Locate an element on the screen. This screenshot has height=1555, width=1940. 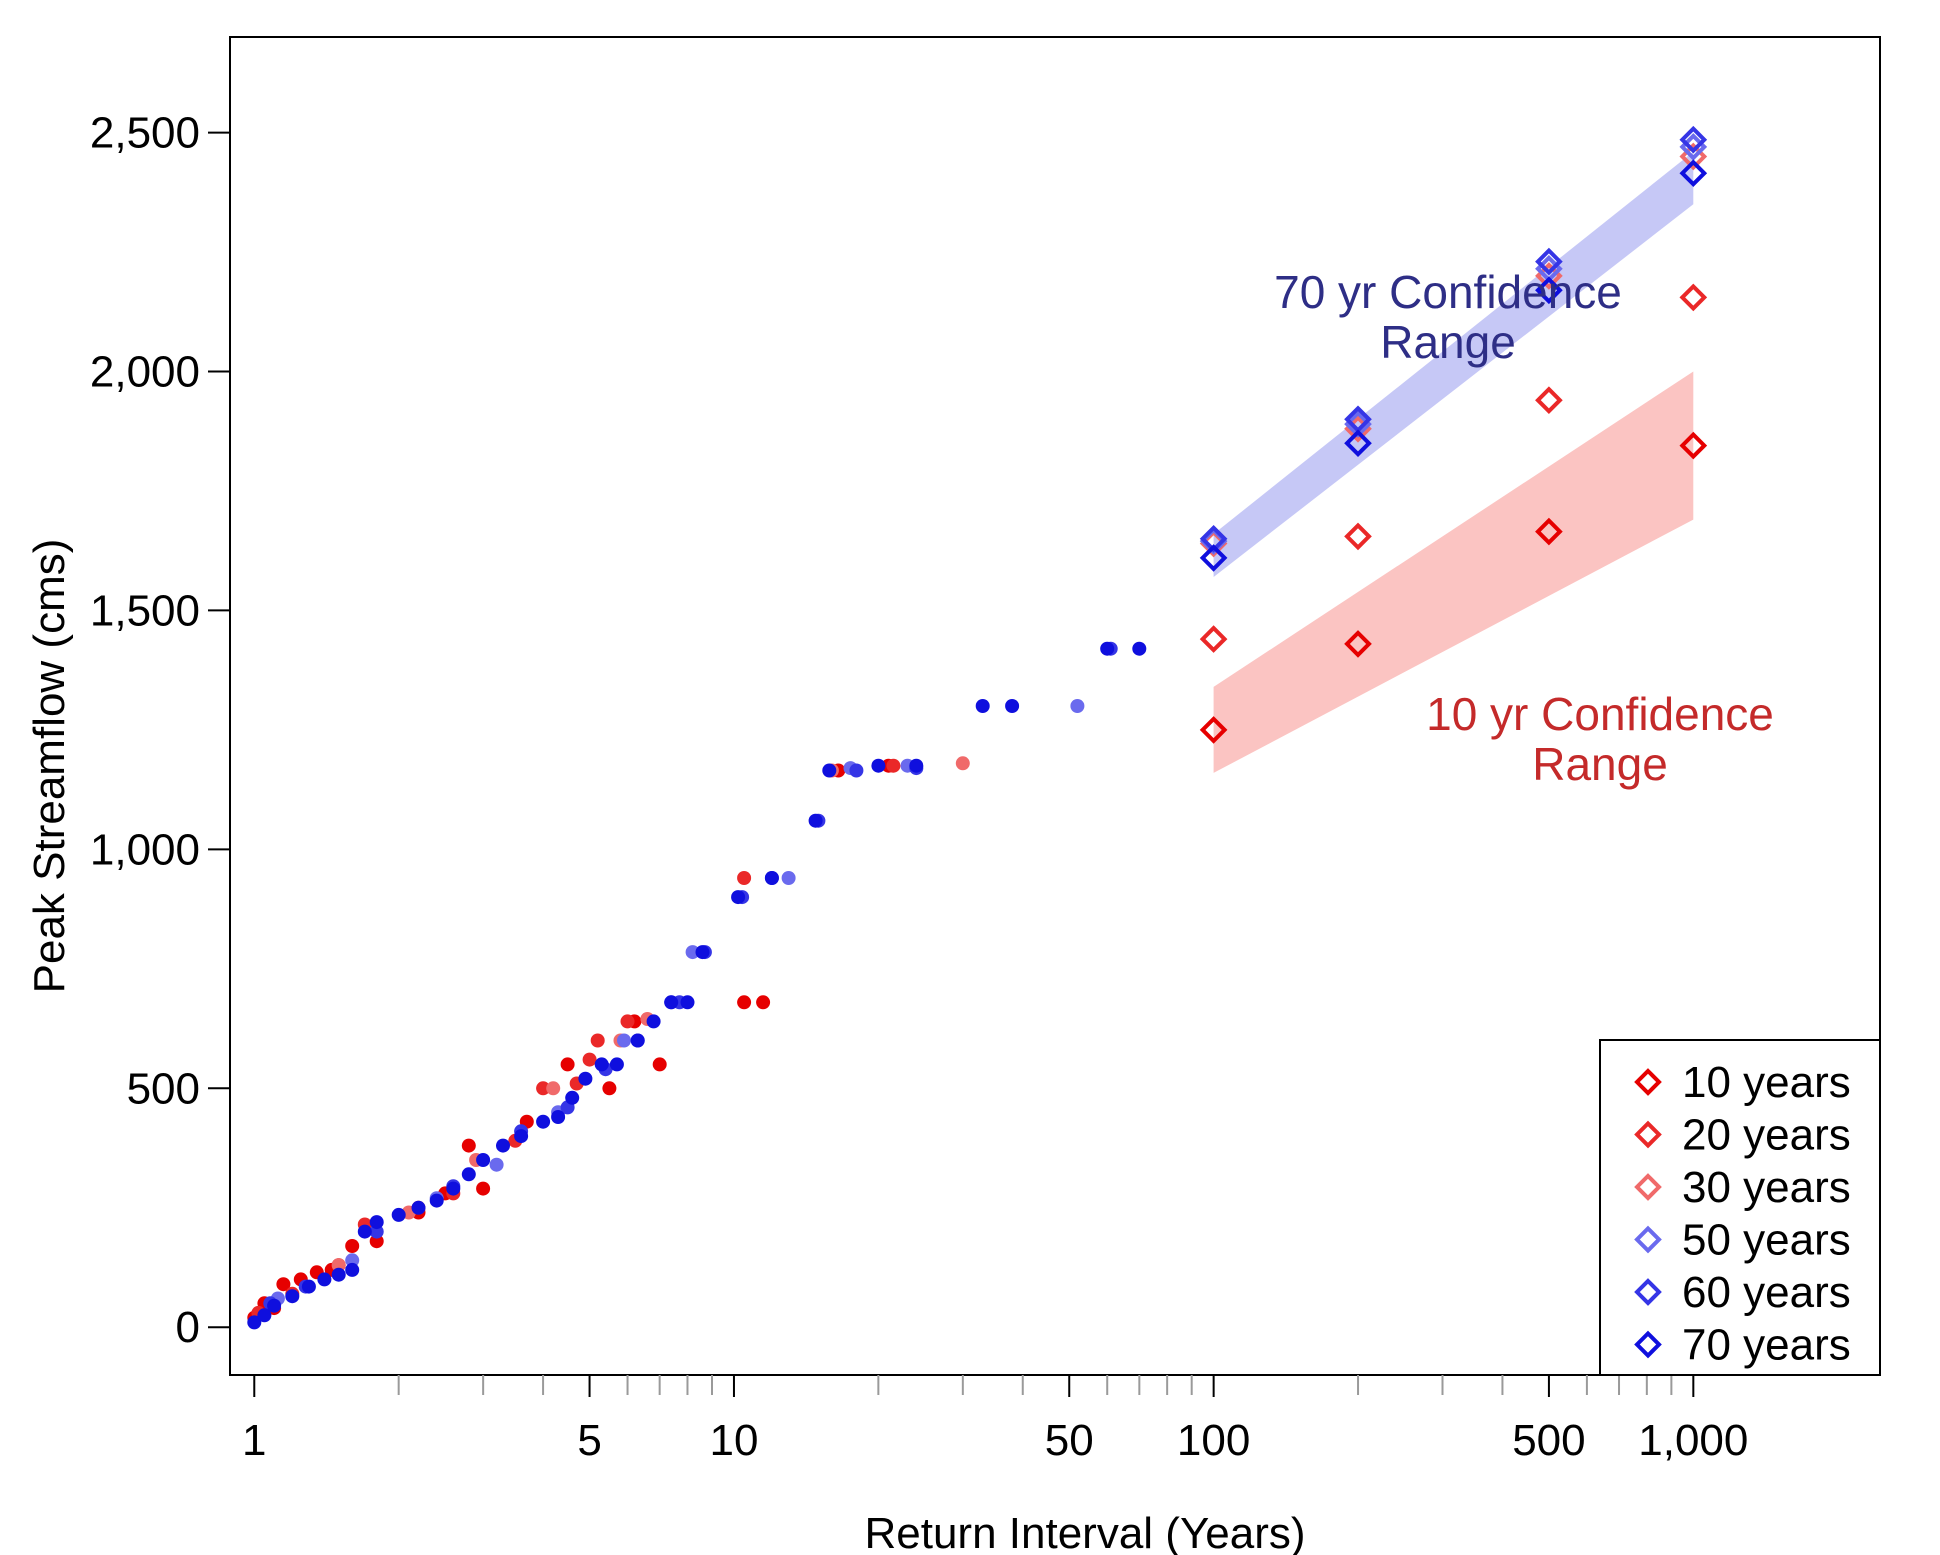
confidence-bands is located at coordinates (1453, 462).